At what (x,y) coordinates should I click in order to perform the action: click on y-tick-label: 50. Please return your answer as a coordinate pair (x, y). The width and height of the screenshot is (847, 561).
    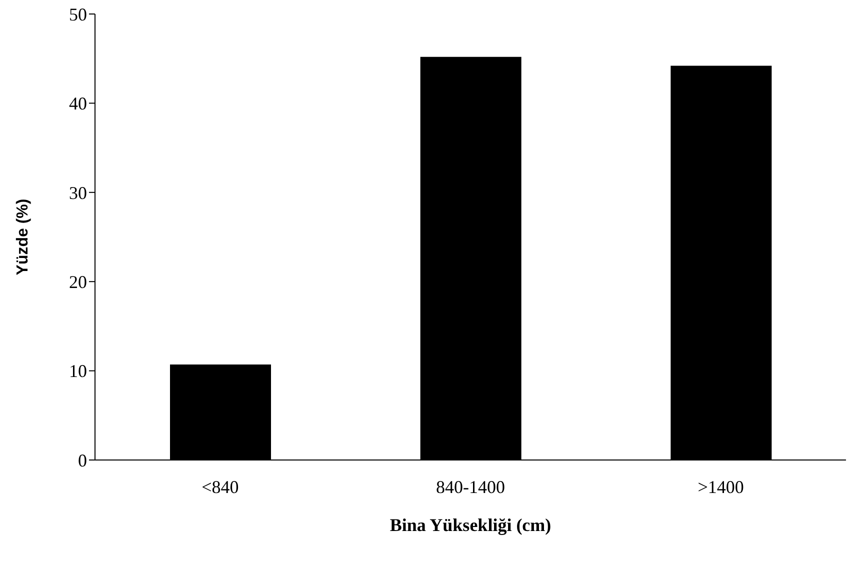
    Looking at the image, I should click on (78, 14).